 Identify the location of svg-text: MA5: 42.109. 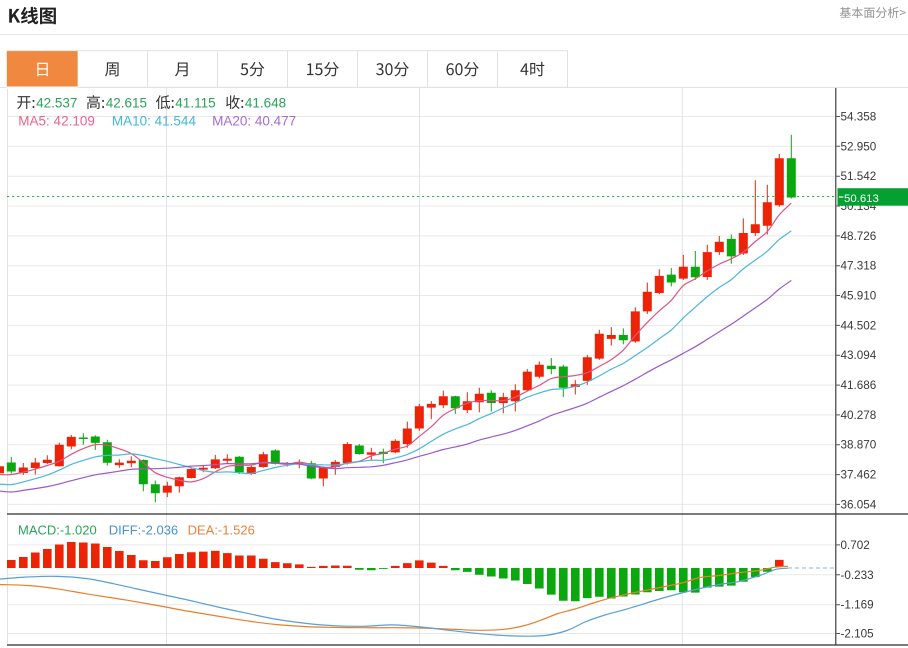
(56, 121).